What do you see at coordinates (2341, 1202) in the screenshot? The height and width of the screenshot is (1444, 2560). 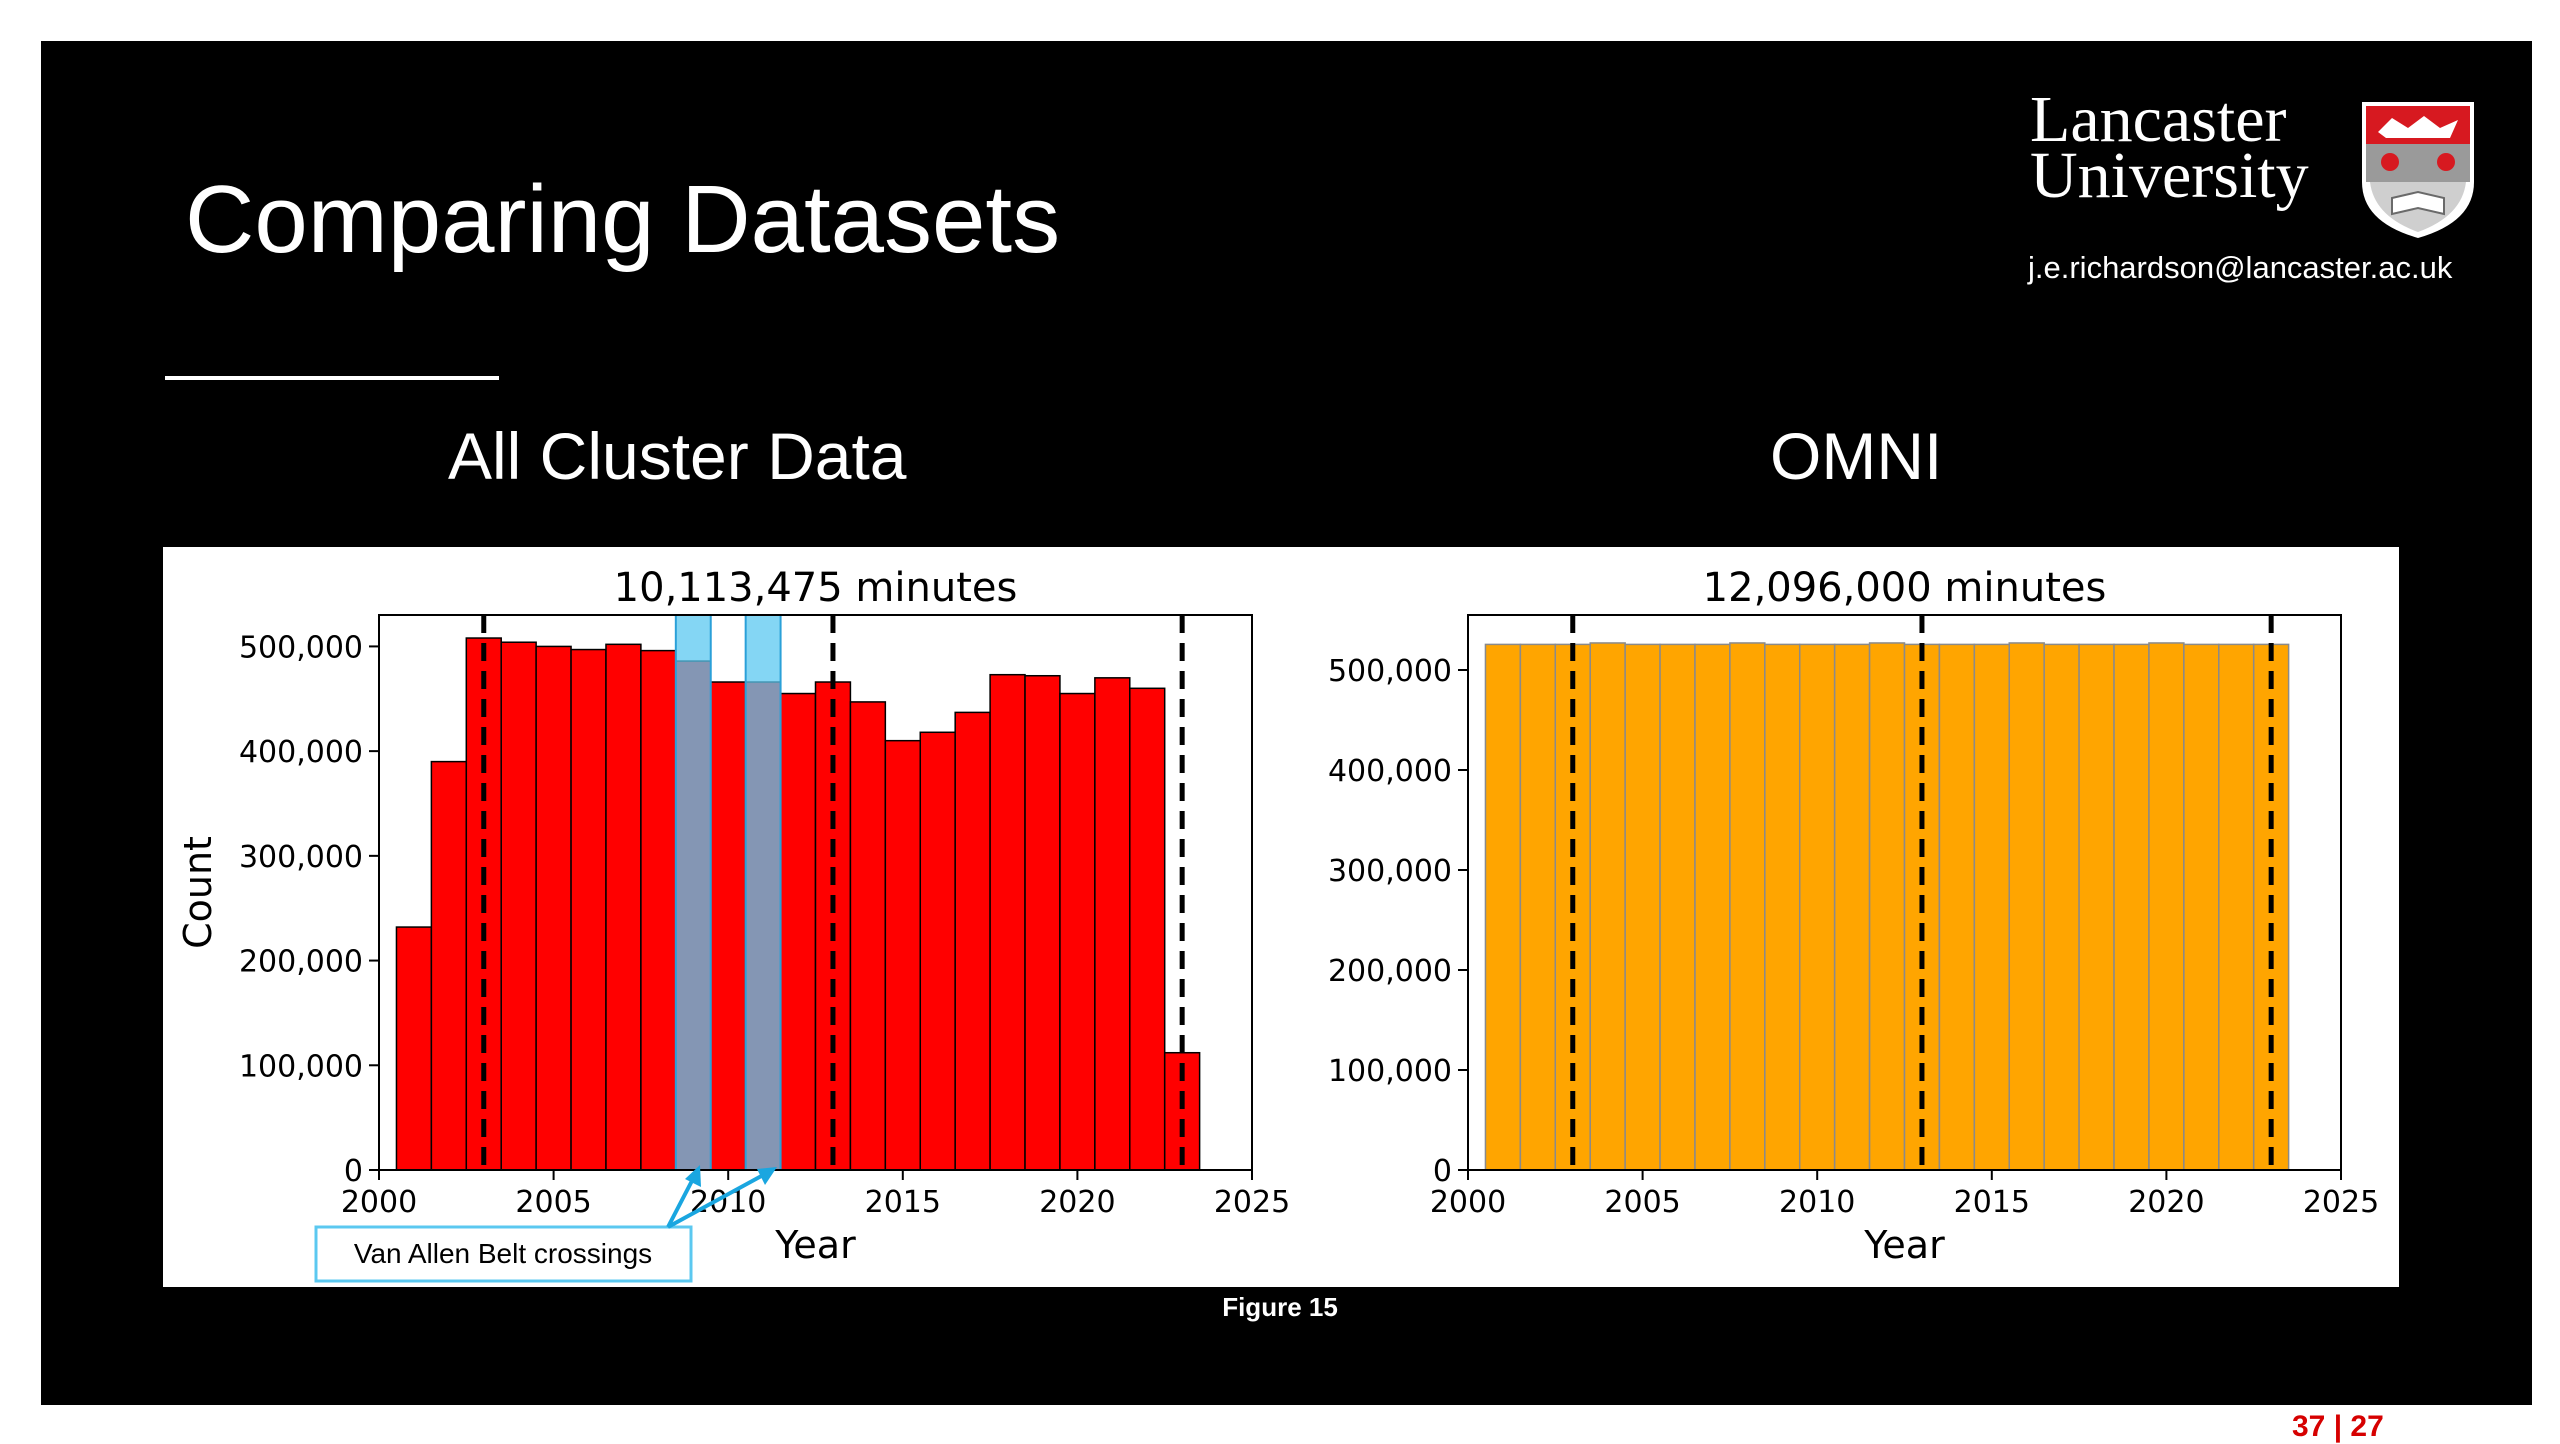 I see `omni-xtick-label-2025: 2025` at bounding box center [2341, 1202].